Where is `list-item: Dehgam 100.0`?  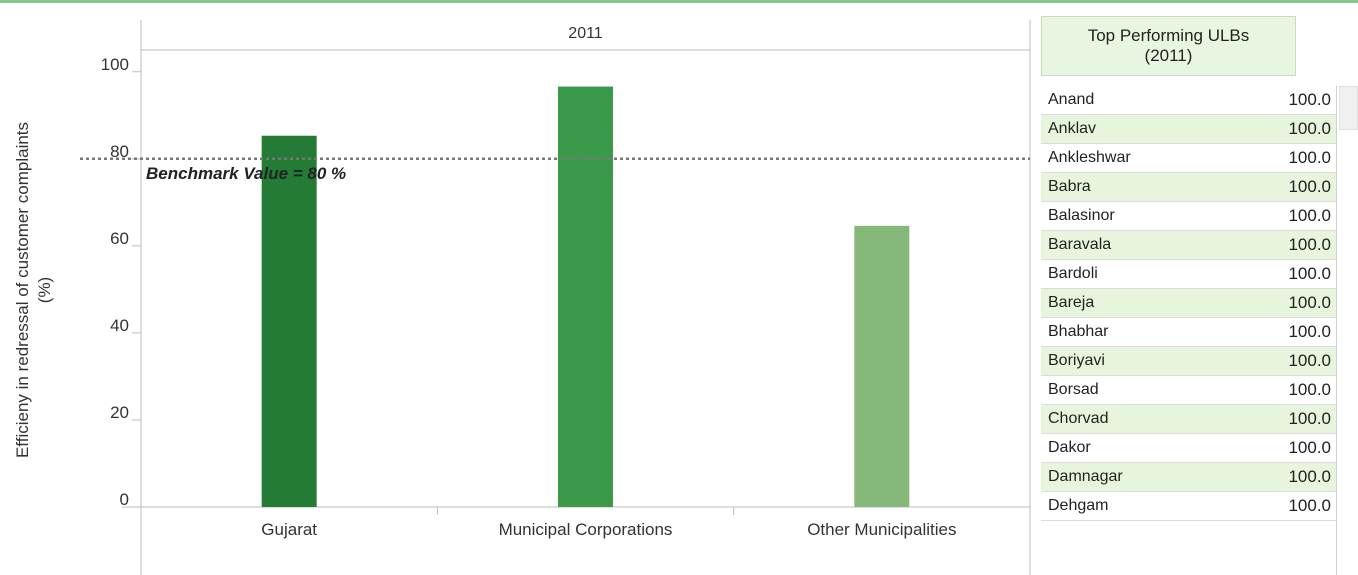 list-item: Dehgam 100.0 is located at coordinates (1189, 506).